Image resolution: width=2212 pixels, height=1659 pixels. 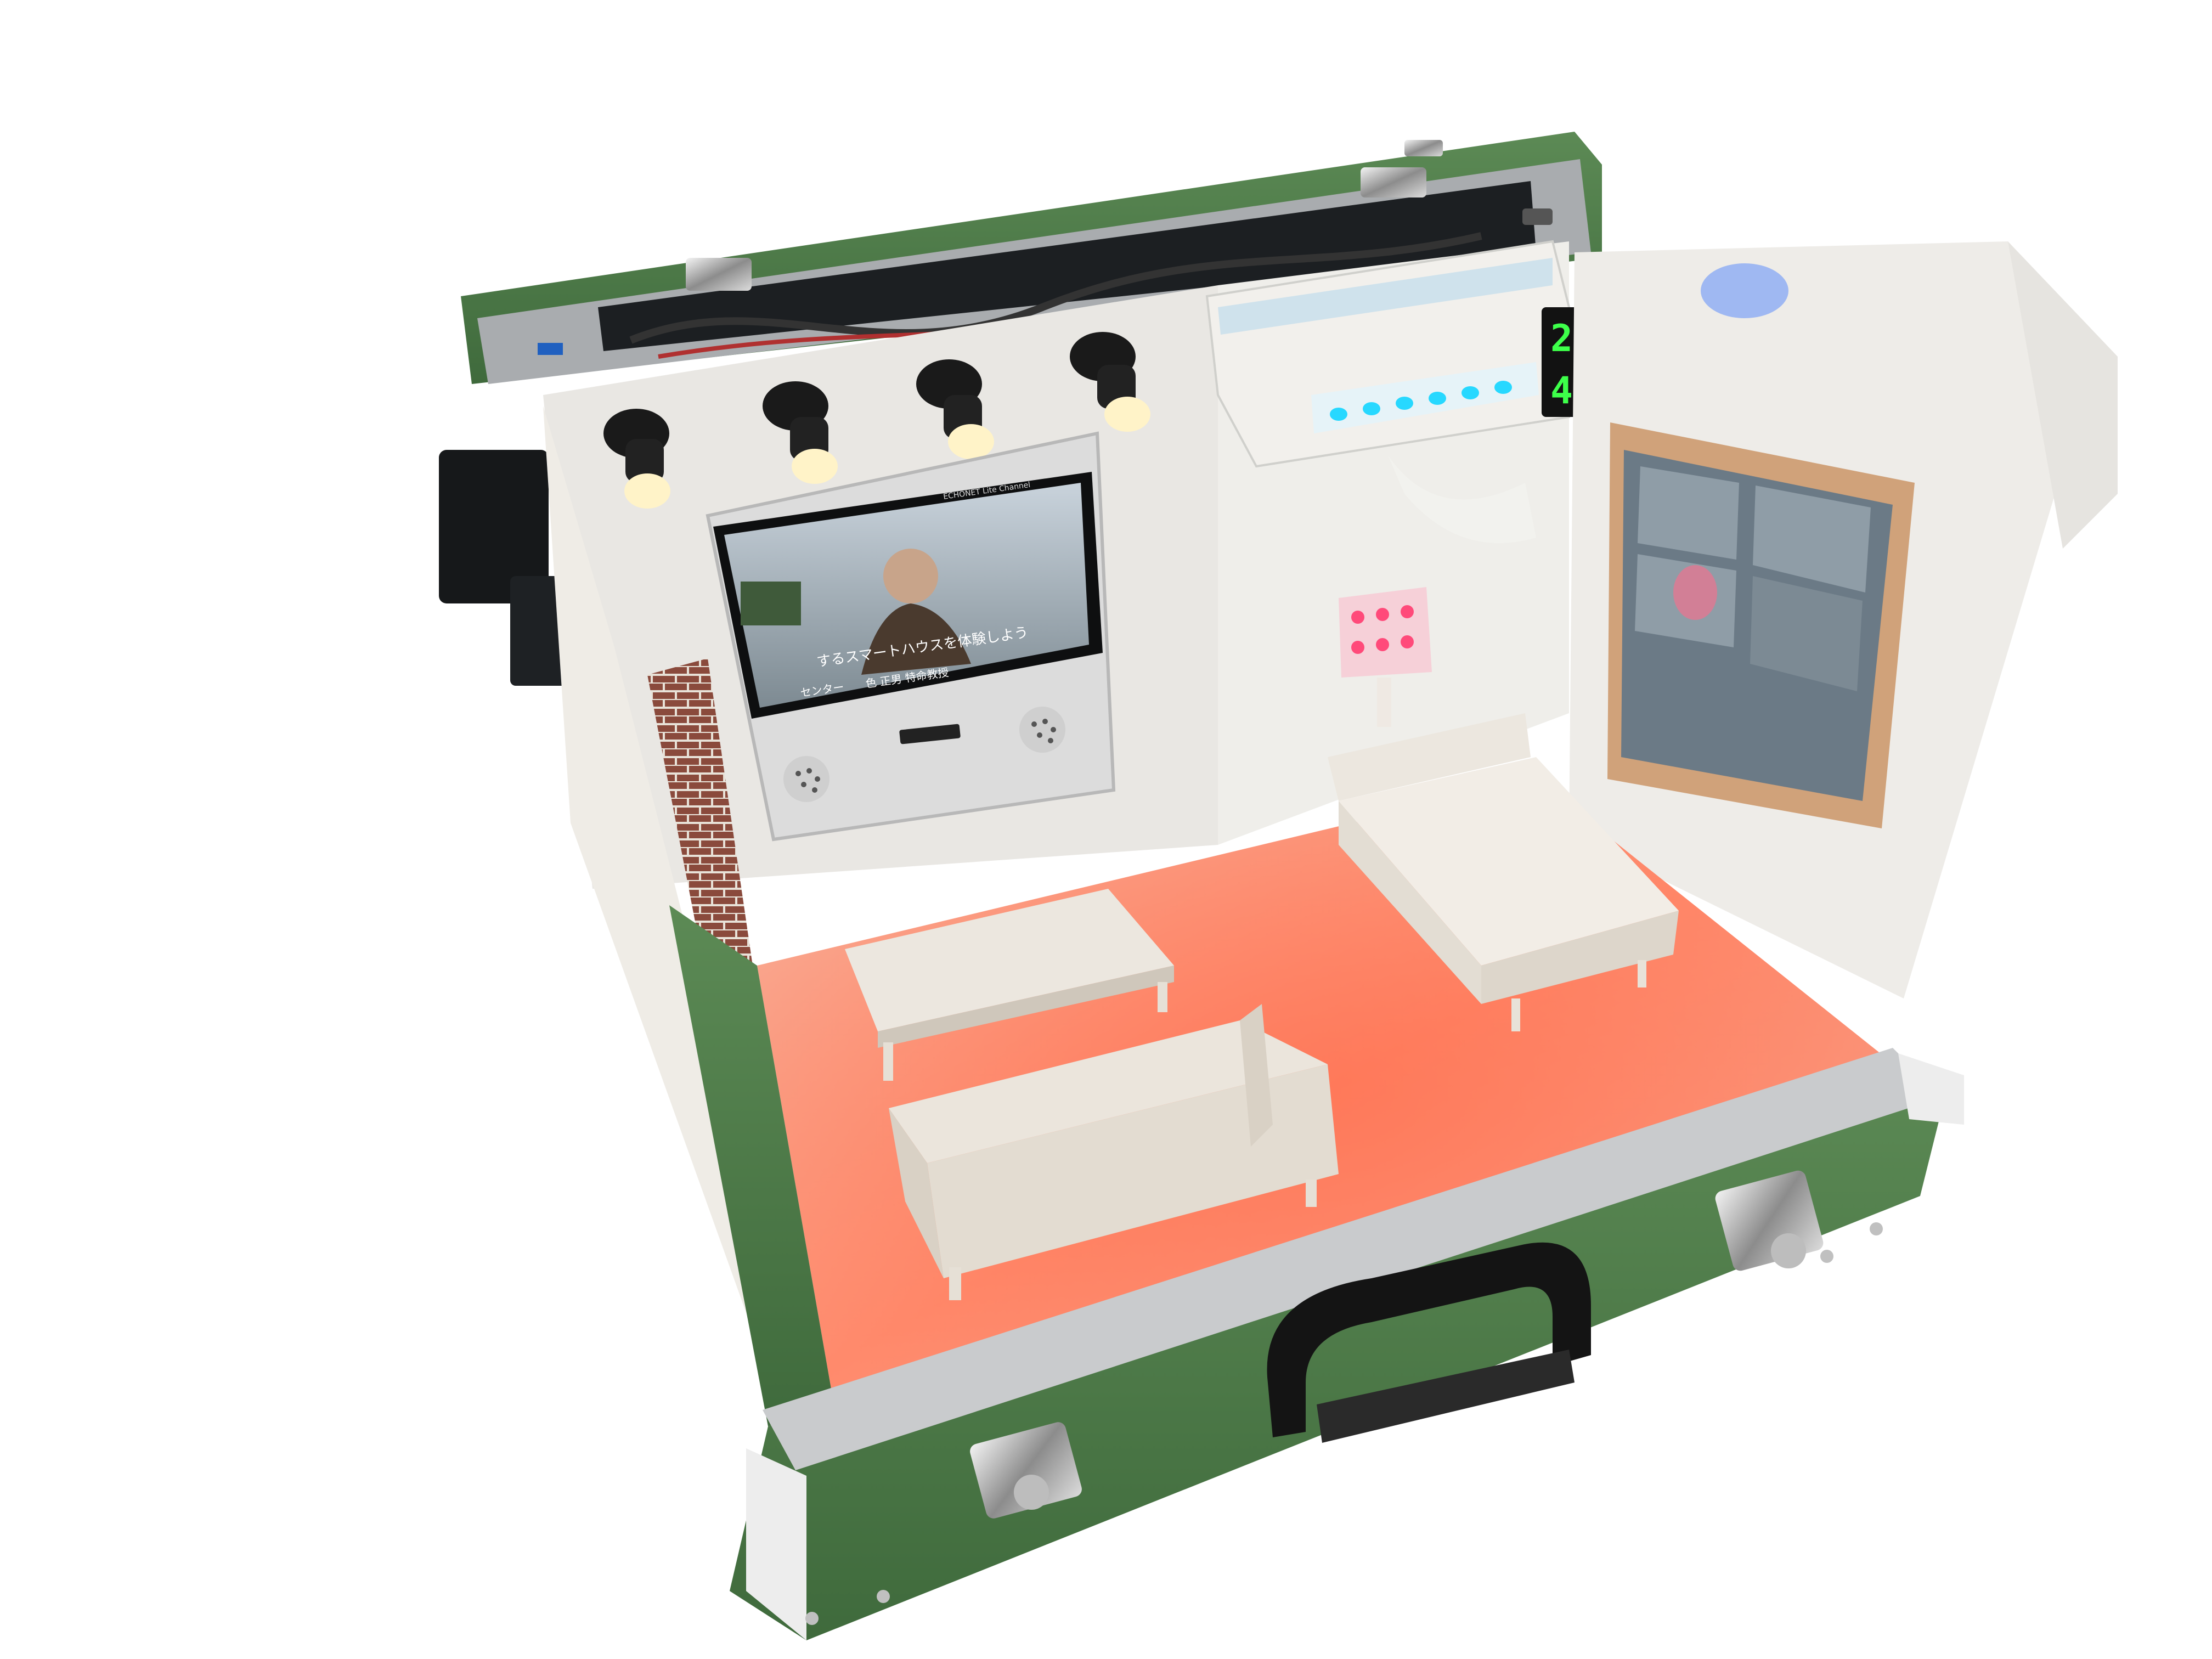 What do you see at coordinates (505, 568) in the screenshot?
I see `power-module` at bounding box center [505, 568].